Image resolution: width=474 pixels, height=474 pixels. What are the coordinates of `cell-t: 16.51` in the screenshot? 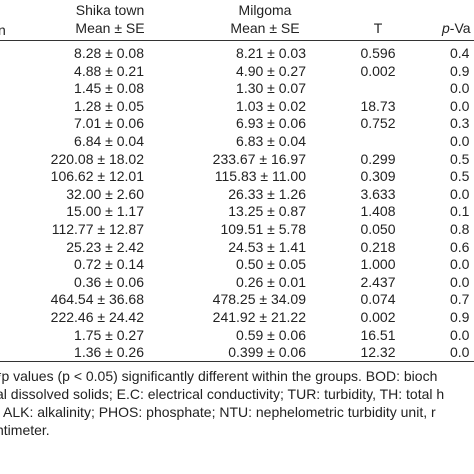 It's located at (378, 334).